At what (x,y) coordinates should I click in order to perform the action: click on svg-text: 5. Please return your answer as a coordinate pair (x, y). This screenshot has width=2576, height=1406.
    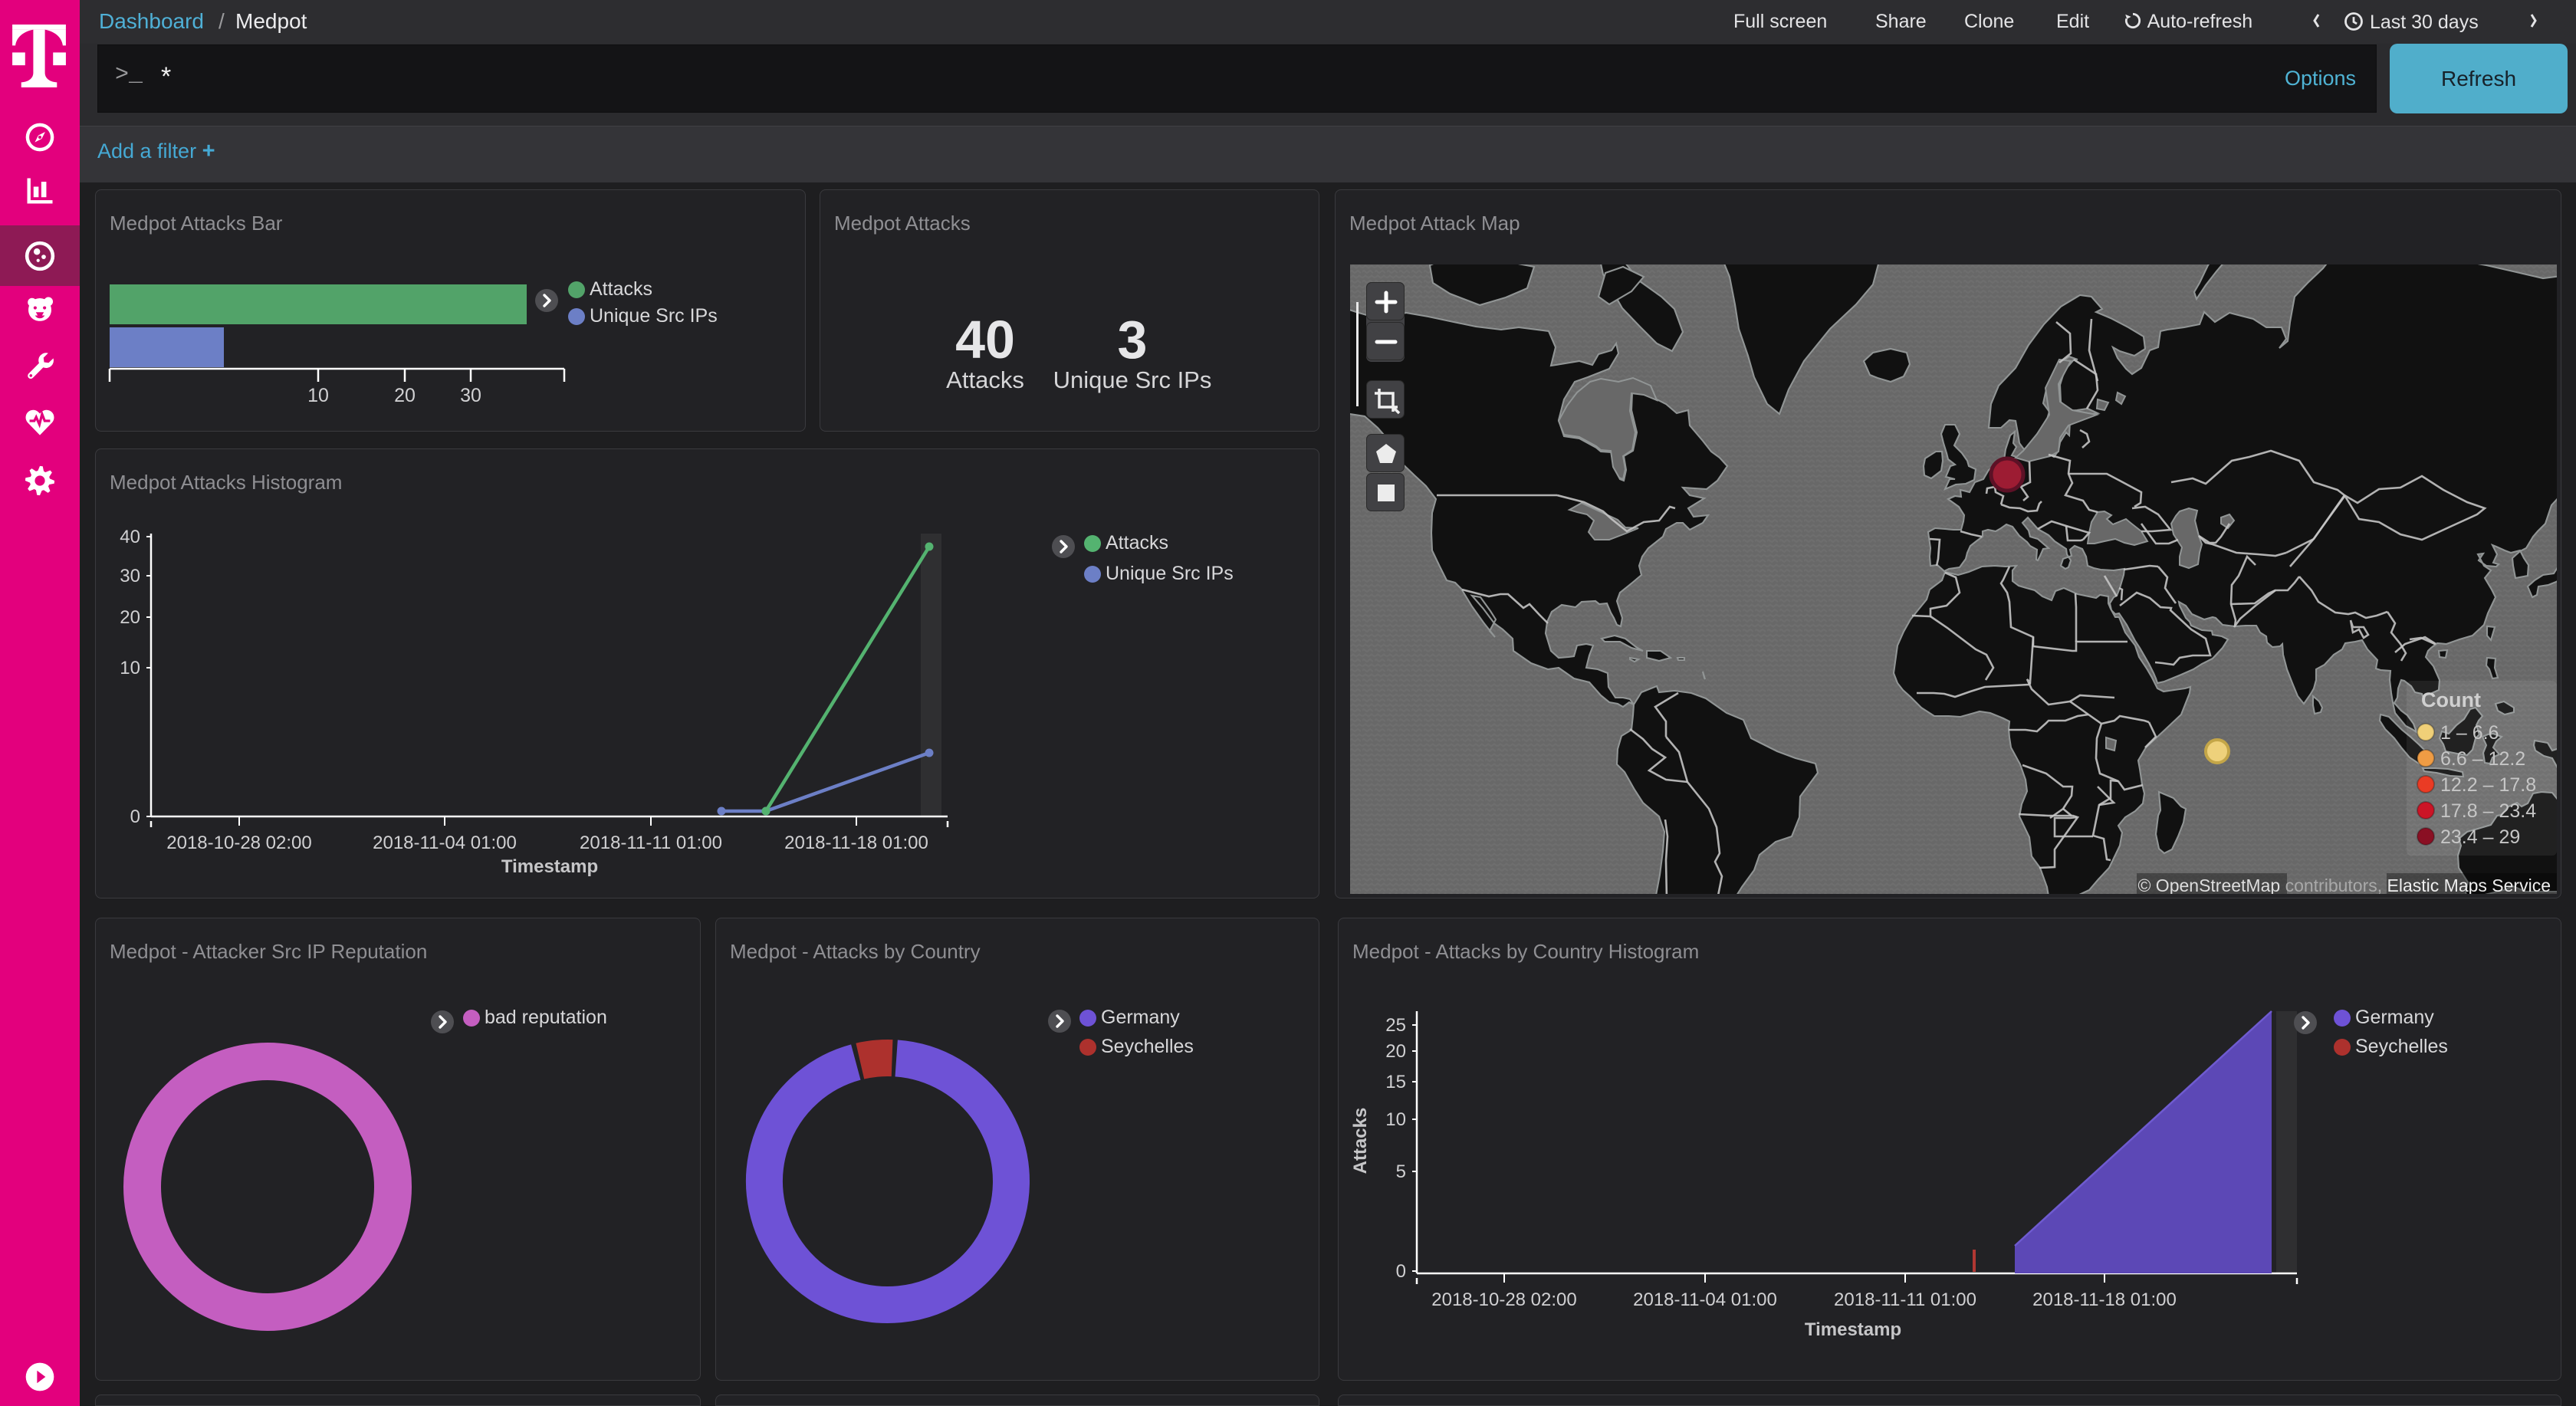
    Looking at the image, I should click on (1401, 1171).